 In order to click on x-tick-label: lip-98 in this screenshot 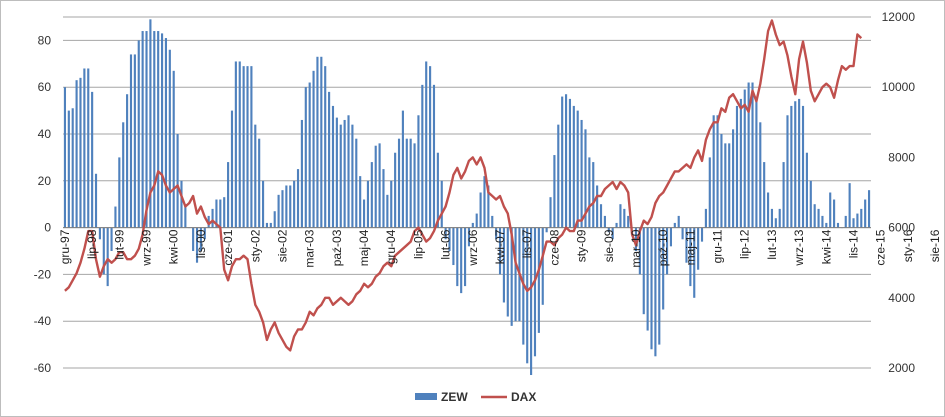, I will do `click(92, 244)`.